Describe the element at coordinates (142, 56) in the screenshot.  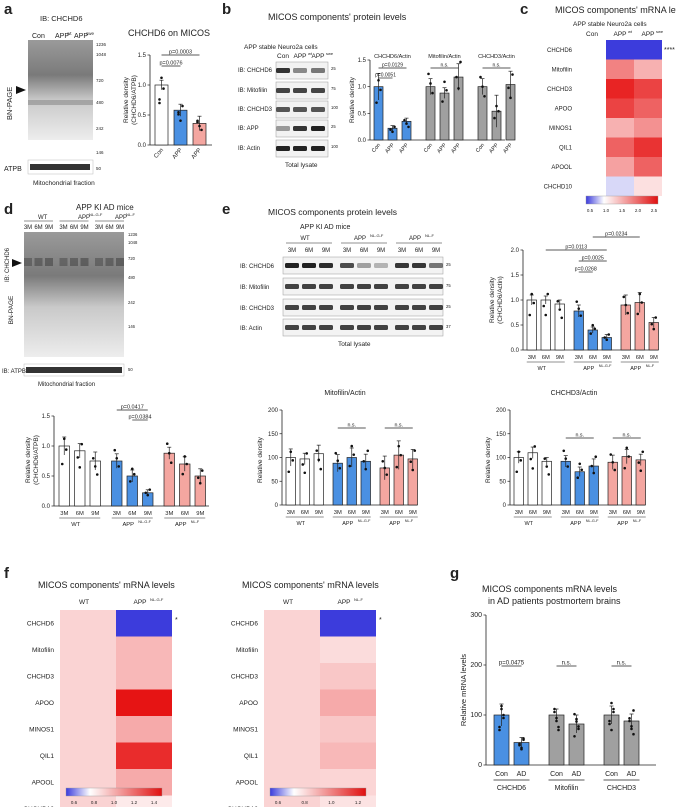
I see `y-tick-label: 1.5` at that location.